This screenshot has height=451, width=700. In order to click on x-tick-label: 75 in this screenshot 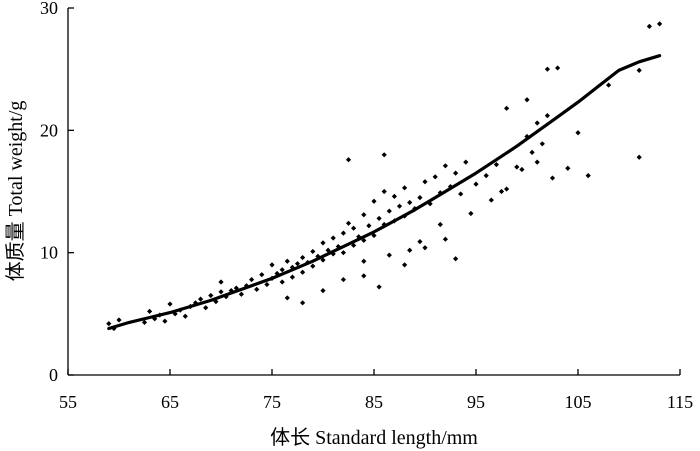, I will do `click(272, 402)`.